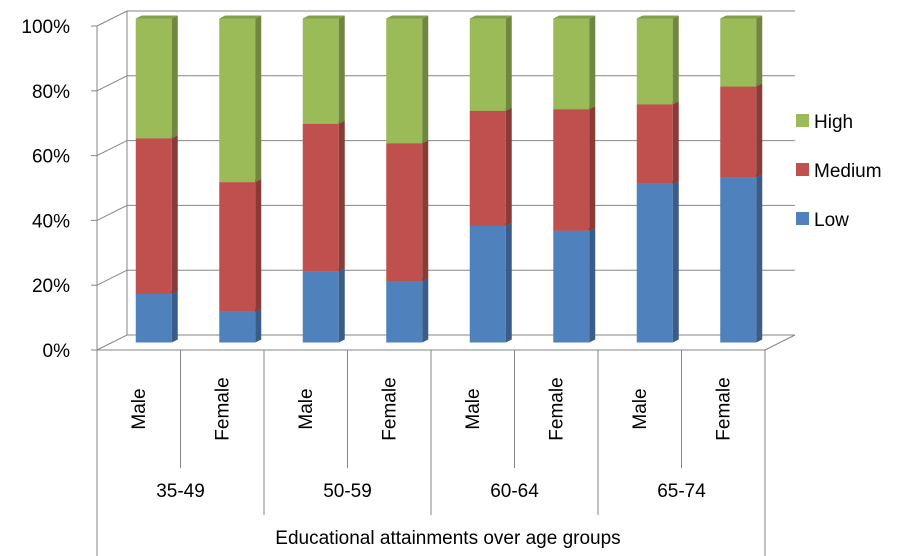 Image resolution: width=903 pixels, height=556 pixels. I want to click on y-tick-label: 0%, so click(57, 351).